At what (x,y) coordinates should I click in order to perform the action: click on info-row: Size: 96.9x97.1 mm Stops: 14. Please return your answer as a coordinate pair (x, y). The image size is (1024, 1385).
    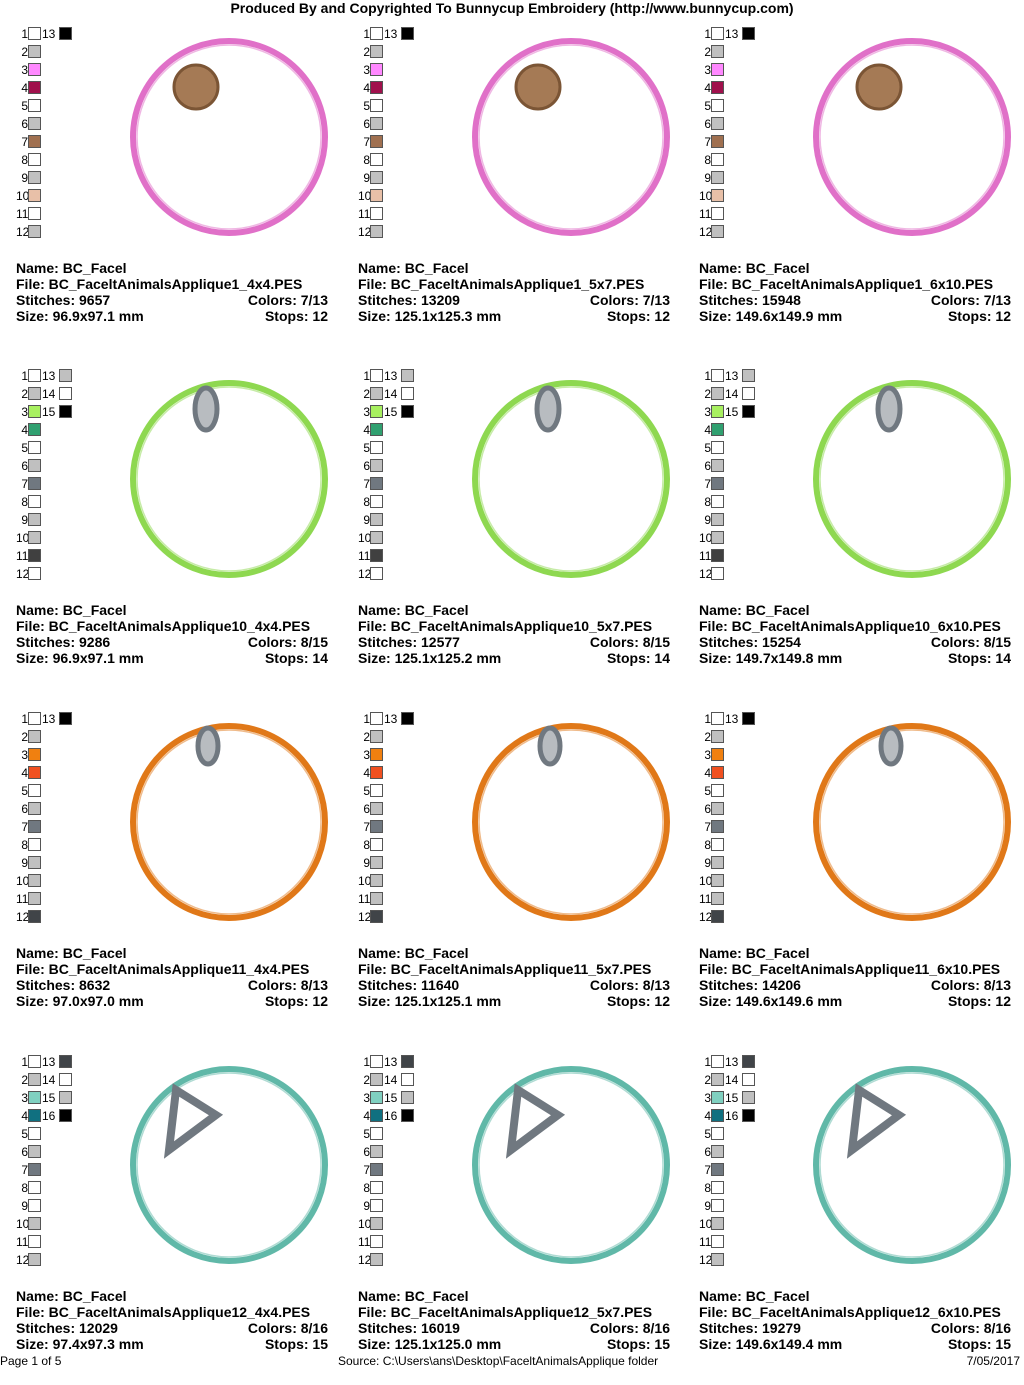
    Looking at the image, I should click on (172, 658).